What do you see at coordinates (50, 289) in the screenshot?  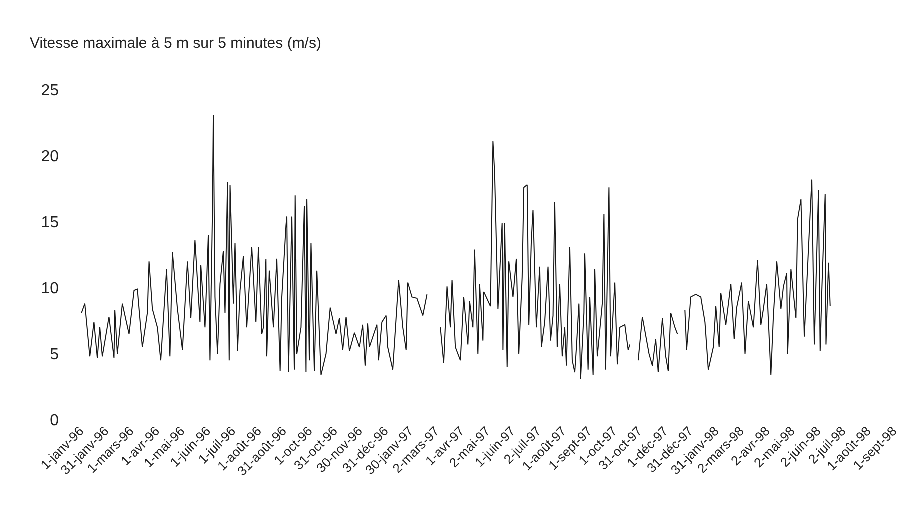 I see `y-tick-label: 10` at bounding box center [50, 289].